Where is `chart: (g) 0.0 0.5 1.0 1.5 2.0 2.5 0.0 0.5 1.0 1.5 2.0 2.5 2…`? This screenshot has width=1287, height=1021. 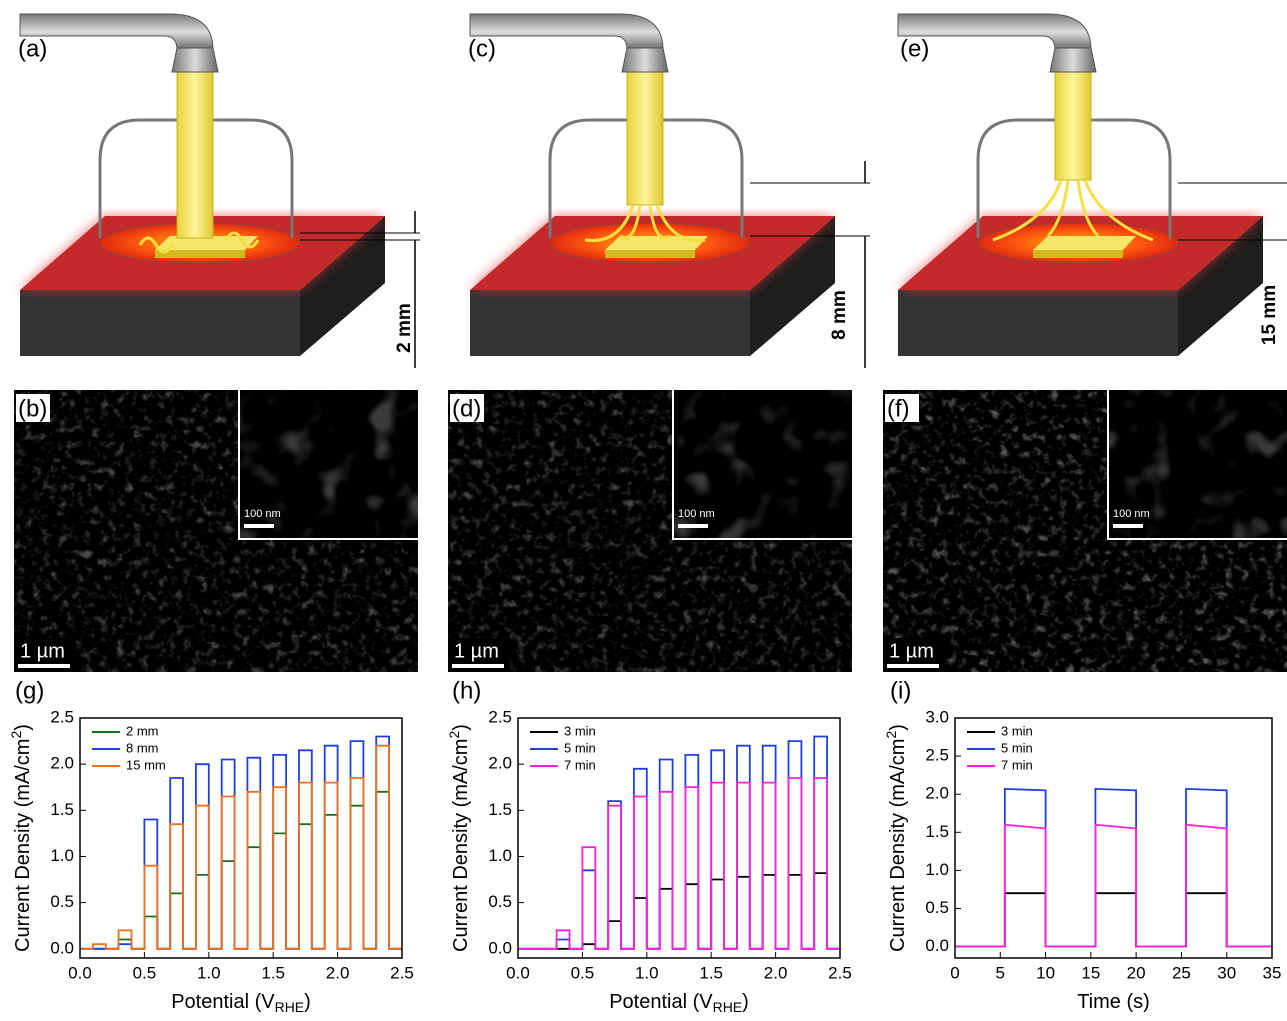 chart: (g) 0.0 0.5 1.0 1.5 2.0 2.5 0.0 0.5 1.0 1.5 2.0 2.5 2… is located at coordinates (211, 845).